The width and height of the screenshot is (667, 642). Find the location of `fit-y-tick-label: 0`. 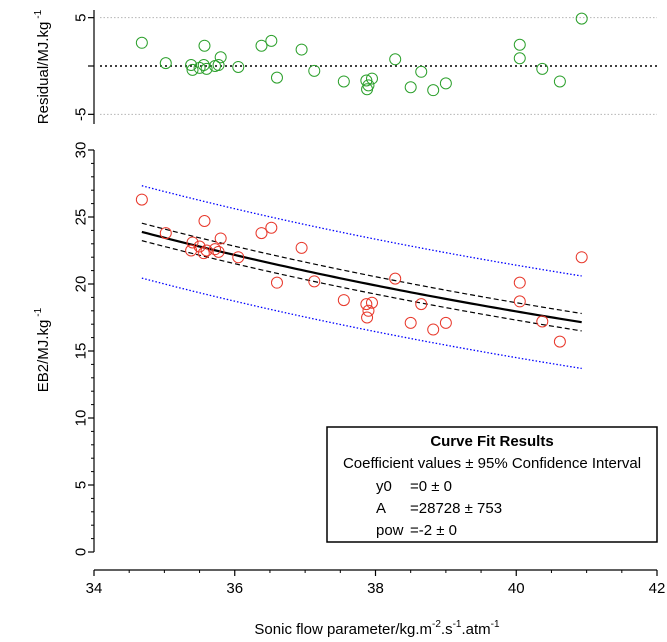

fit-y-tick-label: 0 is located at coordinates (81, 552).